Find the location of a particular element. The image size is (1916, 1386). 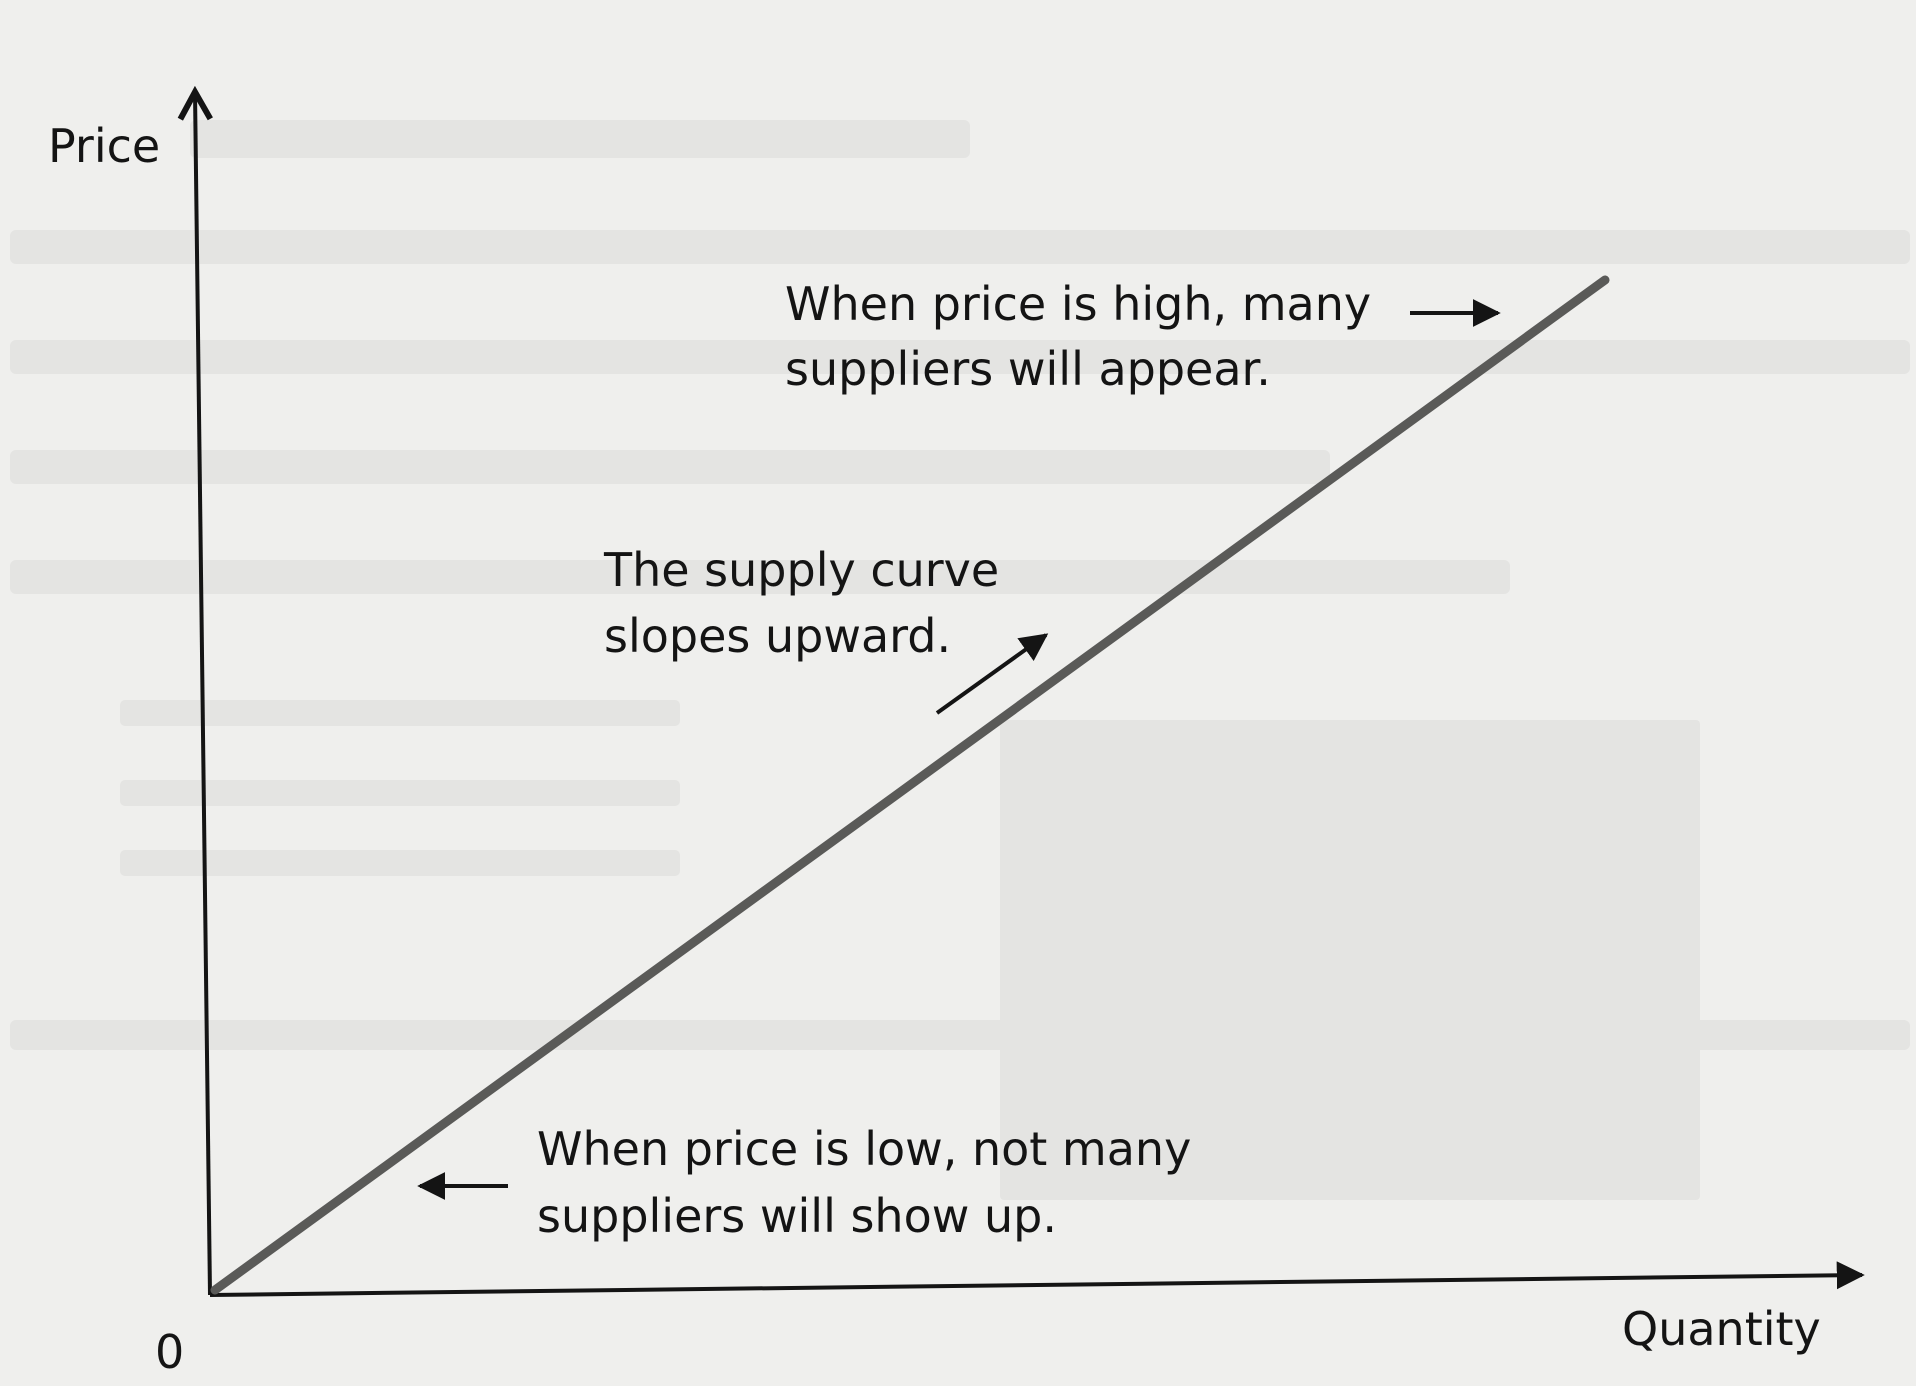

x-axis-label: Quantity is located at coordinates (1721, 1329).